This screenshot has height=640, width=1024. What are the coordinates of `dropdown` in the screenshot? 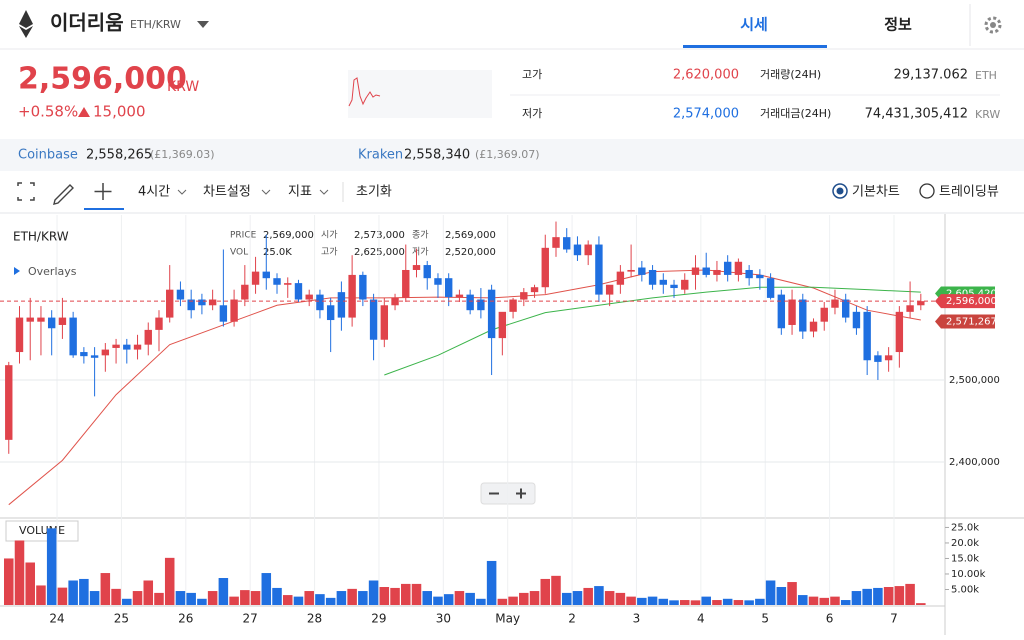 It's located at (203, 24).